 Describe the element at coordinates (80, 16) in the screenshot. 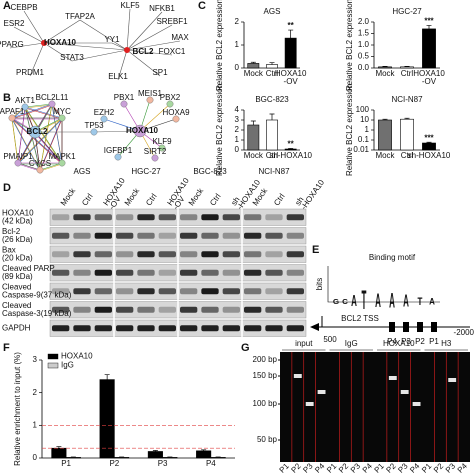

I see `node-label: TFAP2A` at that location.